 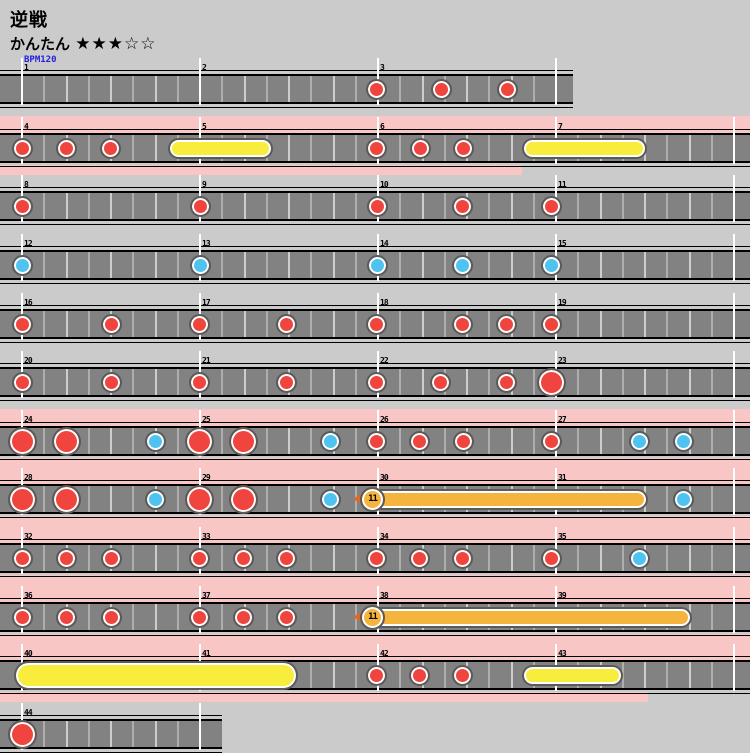 I want to click on measure-number: 24, so click(x=28, y=419).